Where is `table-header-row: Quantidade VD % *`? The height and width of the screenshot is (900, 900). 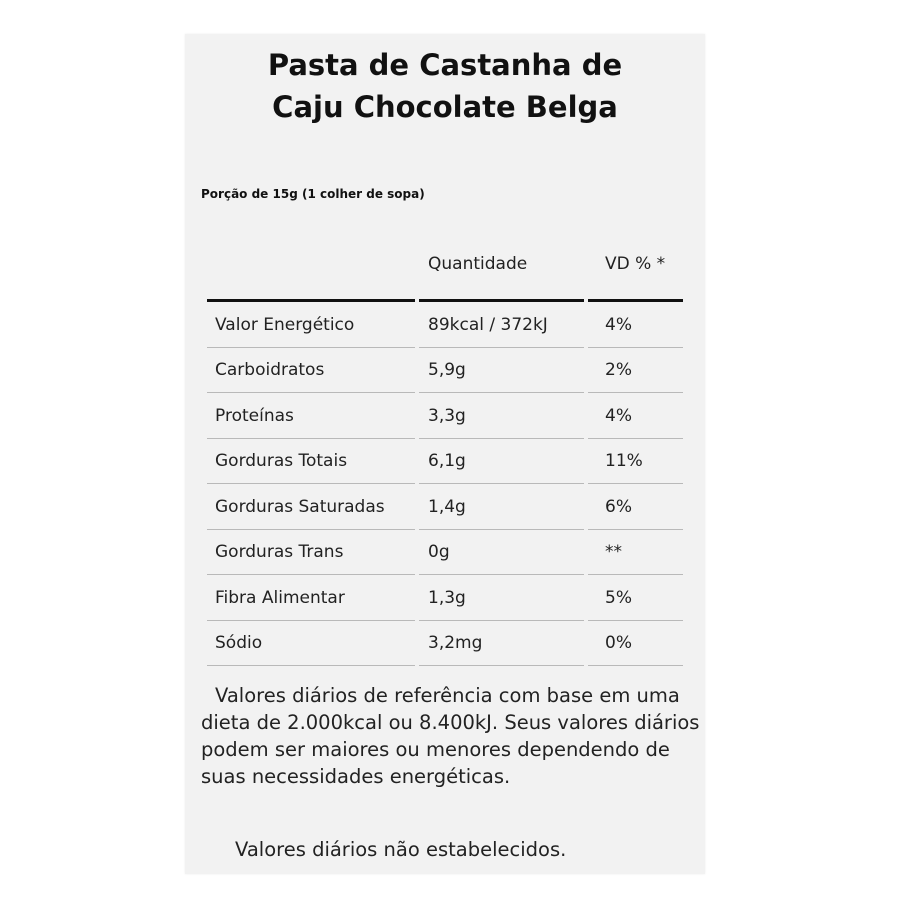
table-header-row: Quantidade VD % * is located at coordinates (445, 278).